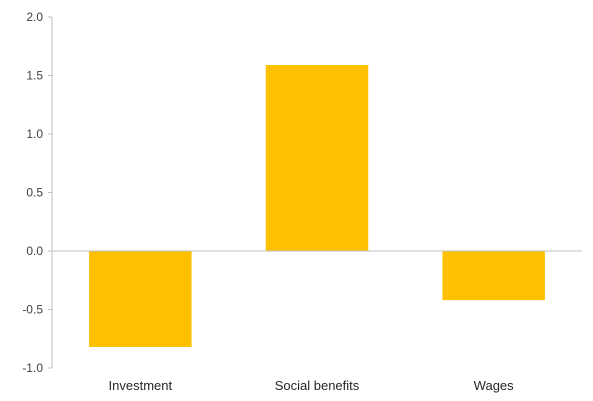  Describe the element at coordinates (34, 17) in the screenshot. I see `y-tick-label: 2.0` at that location.